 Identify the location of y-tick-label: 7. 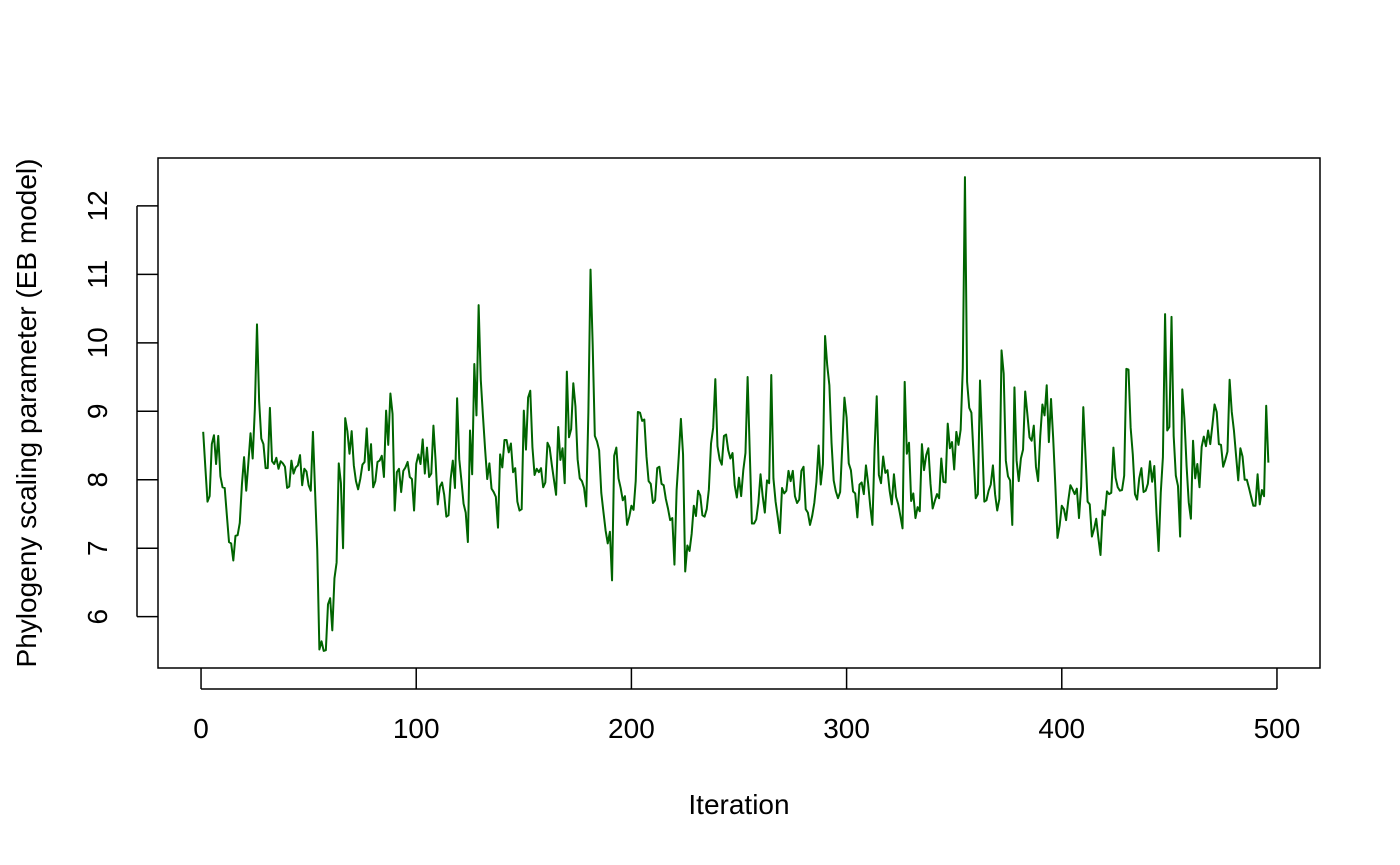
(97, 548).